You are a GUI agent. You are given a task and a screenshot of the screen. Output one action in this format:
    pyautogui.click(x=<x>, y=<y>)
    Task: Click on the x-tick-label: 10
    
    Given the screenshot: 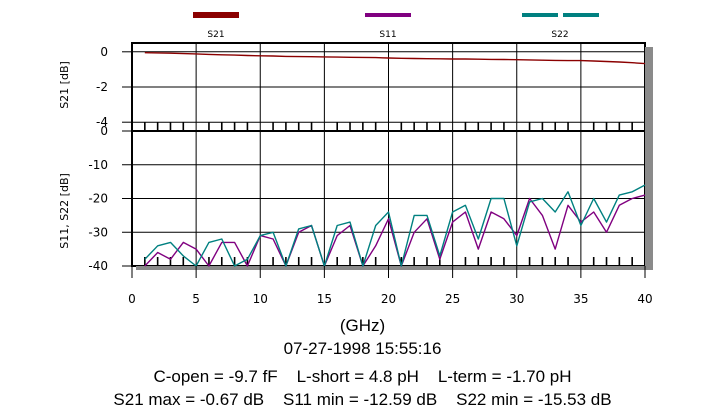 What is the action you would take?
    pyautogui.click(x=260, y=299)
    